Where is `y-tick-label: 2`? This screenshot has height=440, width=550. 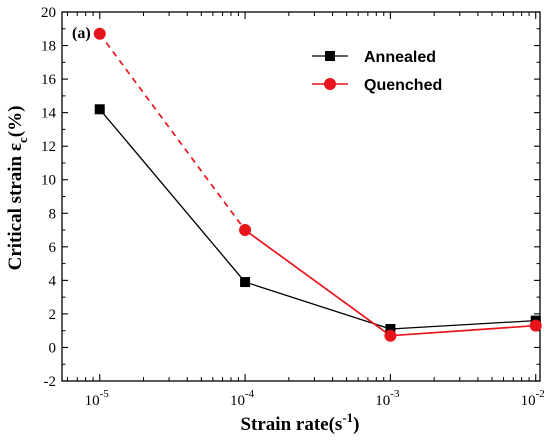
y-tick-label: 2 is located at coordinates (53, 315).